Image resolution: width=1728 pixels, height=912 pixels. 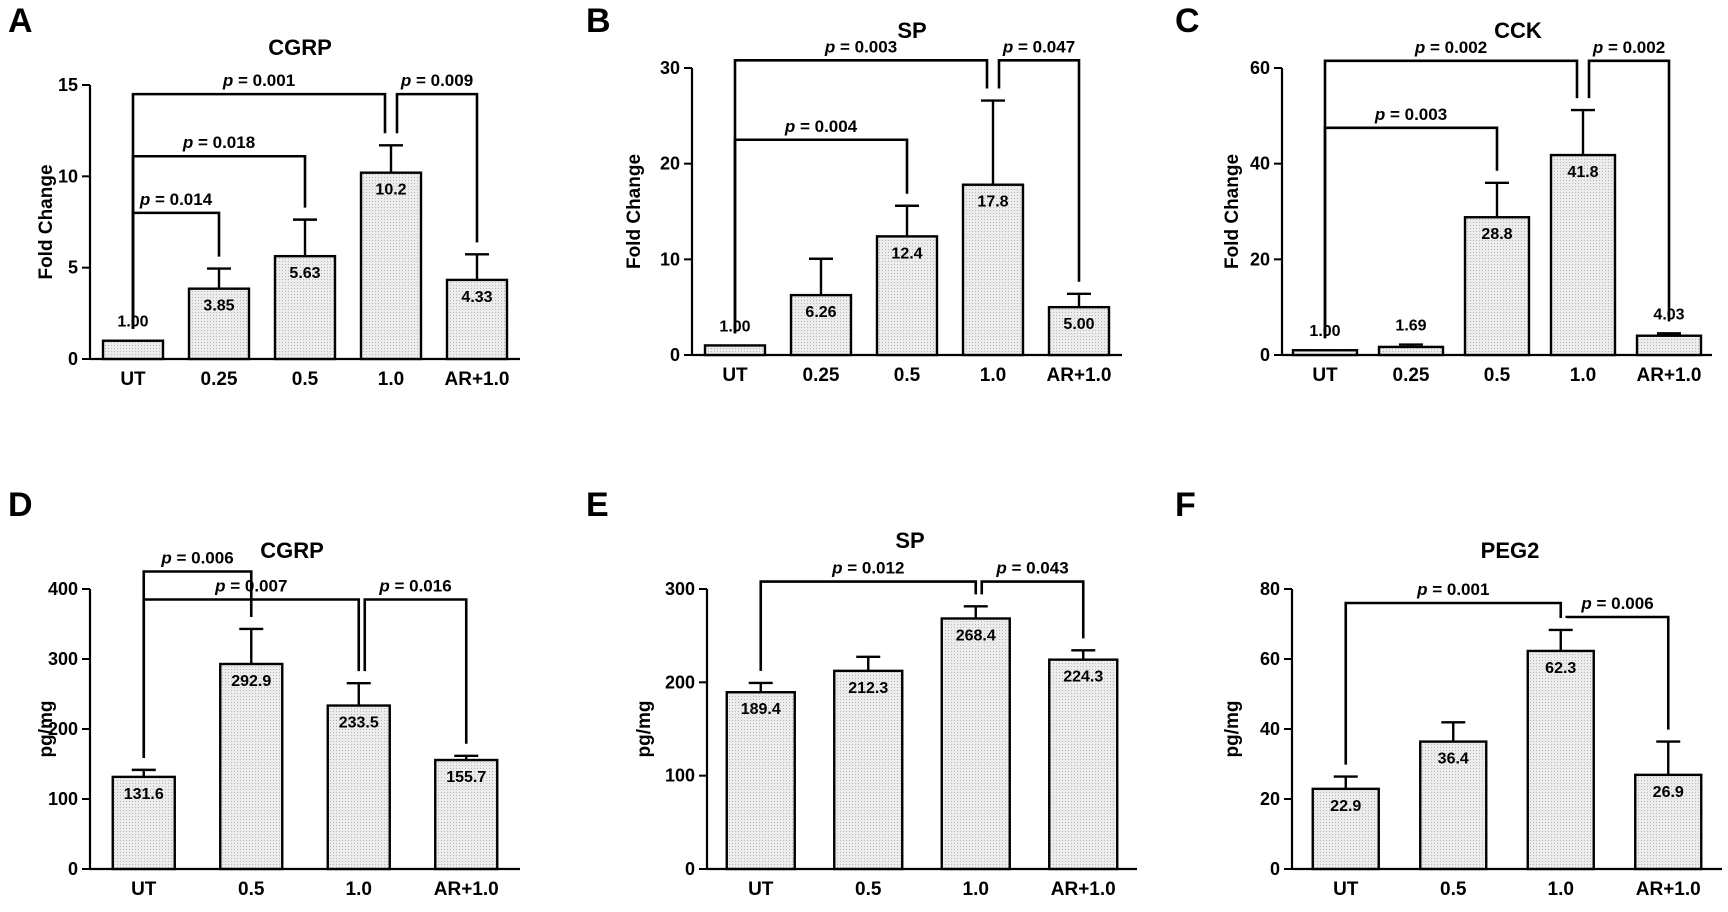 I want to click on data-label: 3.85, so click(x=218, y=306).